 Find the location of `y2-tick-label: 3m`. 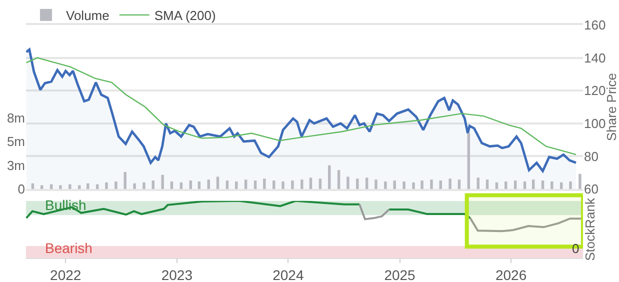

y2-tick-label: 3m is located at coordinates (15, 165).